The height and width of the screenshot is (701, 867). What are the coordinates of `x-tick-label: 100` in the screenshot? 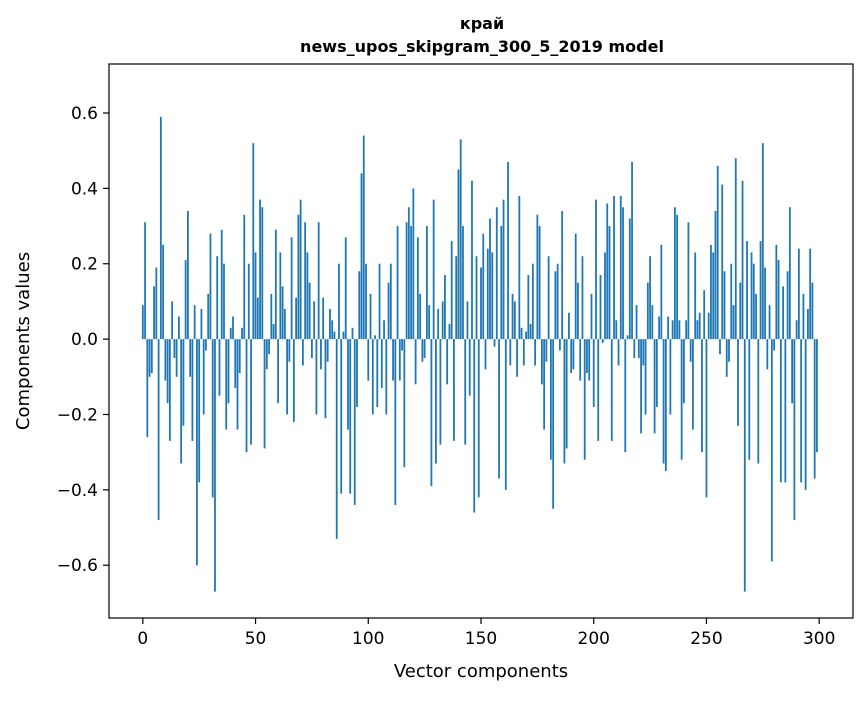 It's located at (368, 639).